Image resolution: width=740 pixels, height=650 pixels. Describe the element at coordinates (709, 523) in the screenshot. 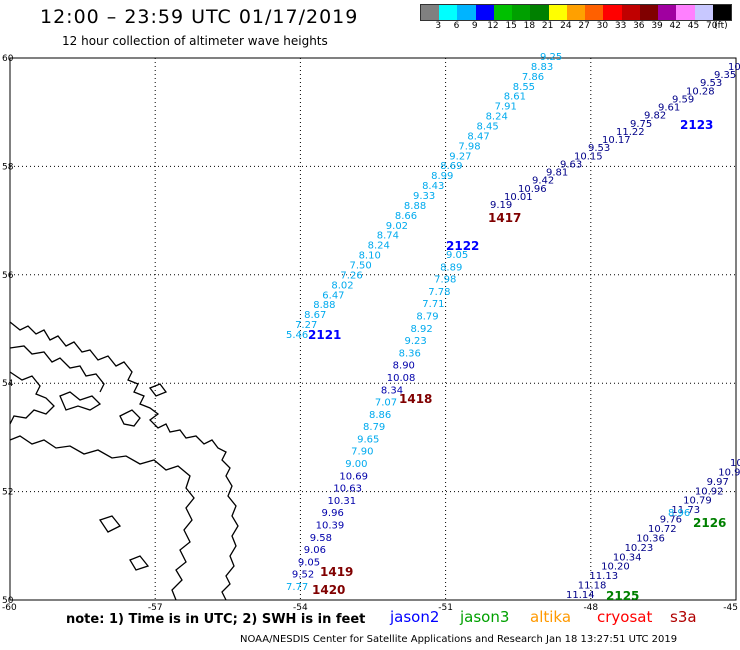

I see `pass-label: 2126` at that location.